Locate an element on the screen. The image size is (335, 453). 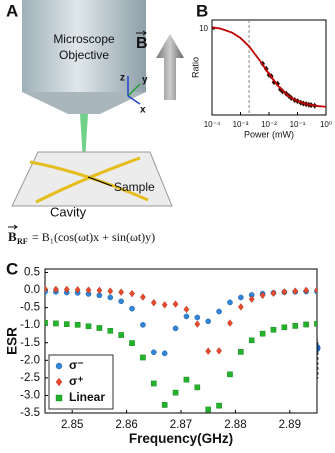
legend-label: Linear is located at coordinates (87, 397).